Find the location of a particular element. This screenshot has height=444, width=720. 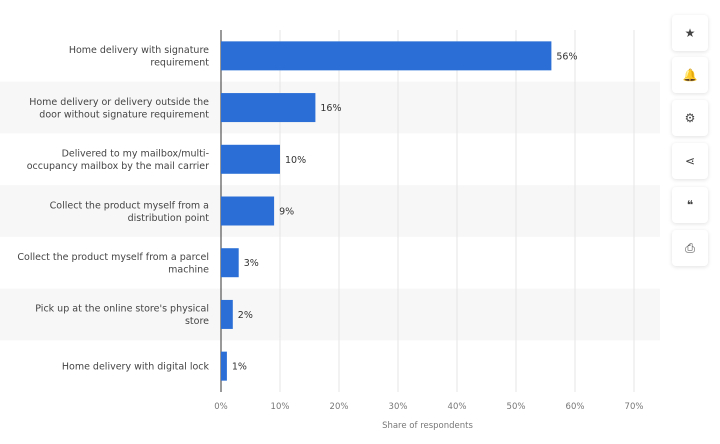

data-label: 10% is located at coordinates (295, 160).